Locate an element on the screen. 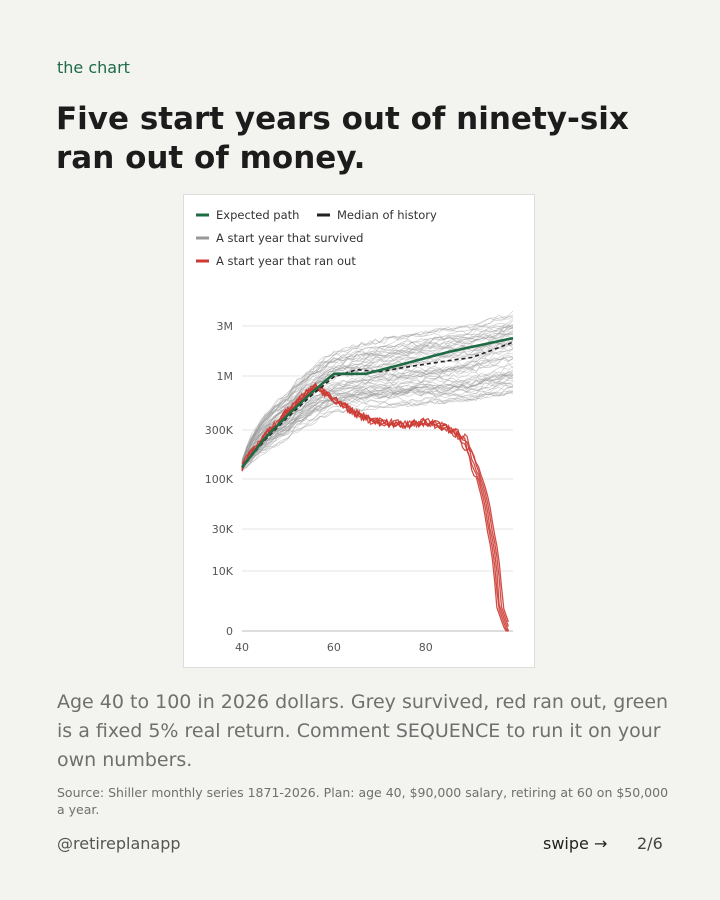 This screenshot has width=720, height=900. y-tick-10K: 10K is located at coordinates (223, 571).